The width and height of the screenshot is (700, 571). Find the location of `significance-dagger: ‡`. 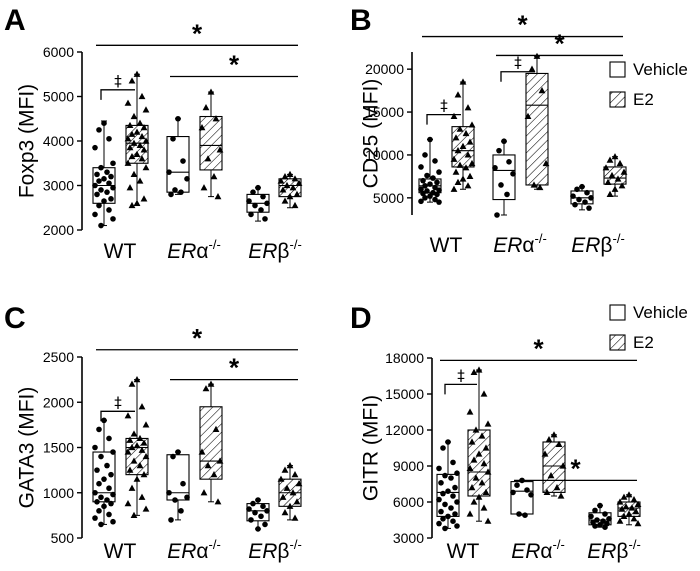

significance-dagger: ‡ is located at coordinates (444, 106).